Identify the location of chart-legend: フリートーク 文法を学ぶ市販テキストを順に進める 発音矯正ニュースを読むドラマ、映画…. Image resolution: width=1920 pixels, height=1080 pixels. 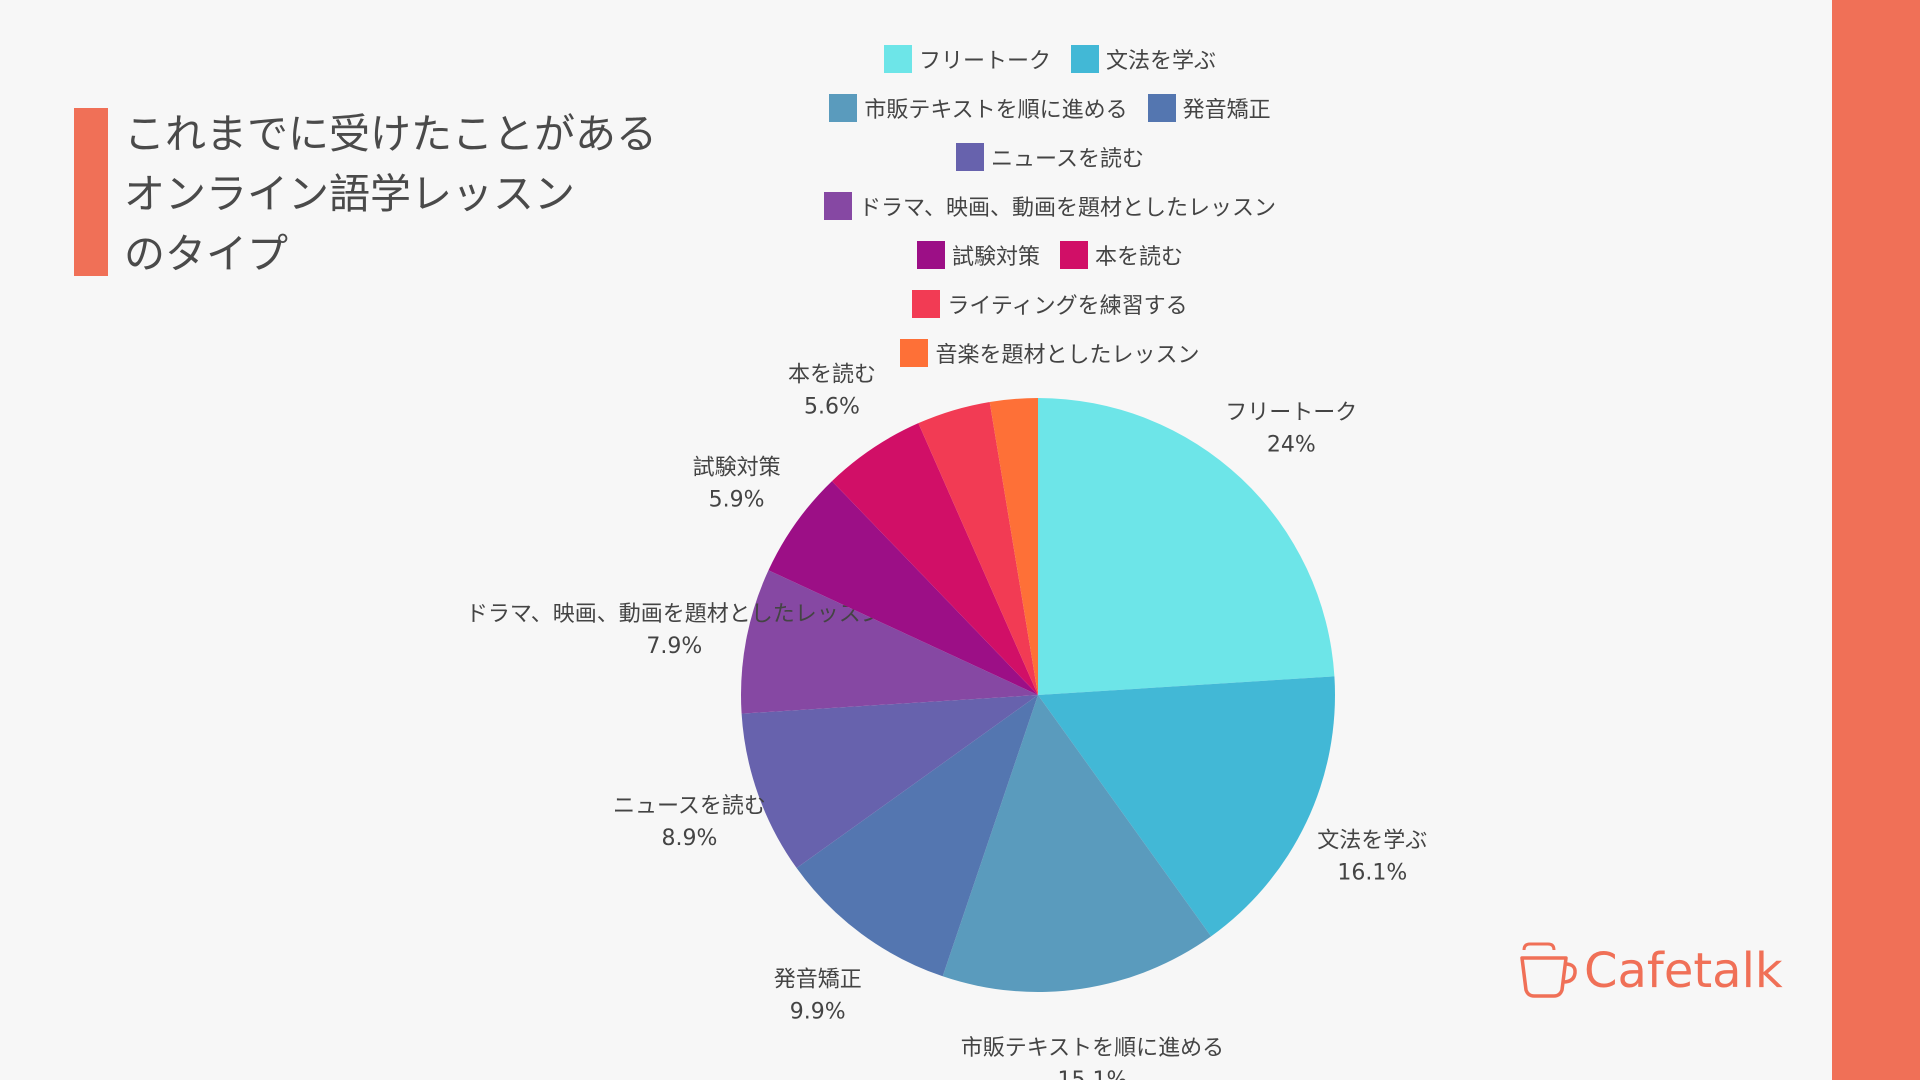
(1050, 205).